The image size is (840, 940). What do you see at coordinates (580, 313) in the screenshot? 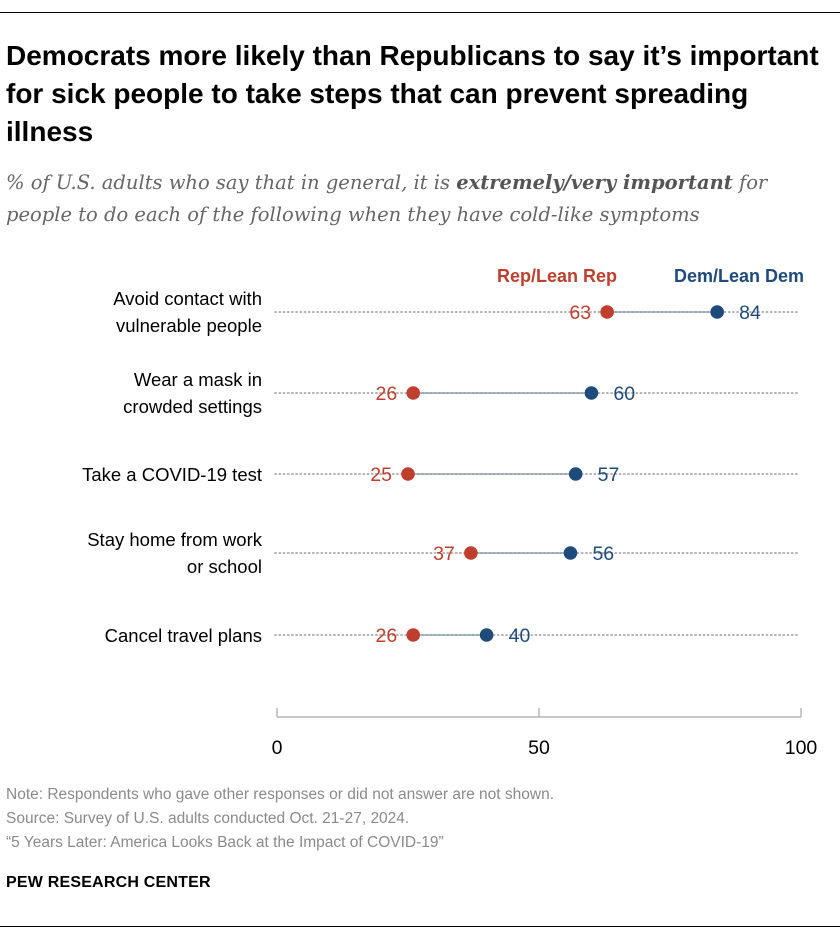
I see `rep-value-label: 63` at bounding box center [580, 313].